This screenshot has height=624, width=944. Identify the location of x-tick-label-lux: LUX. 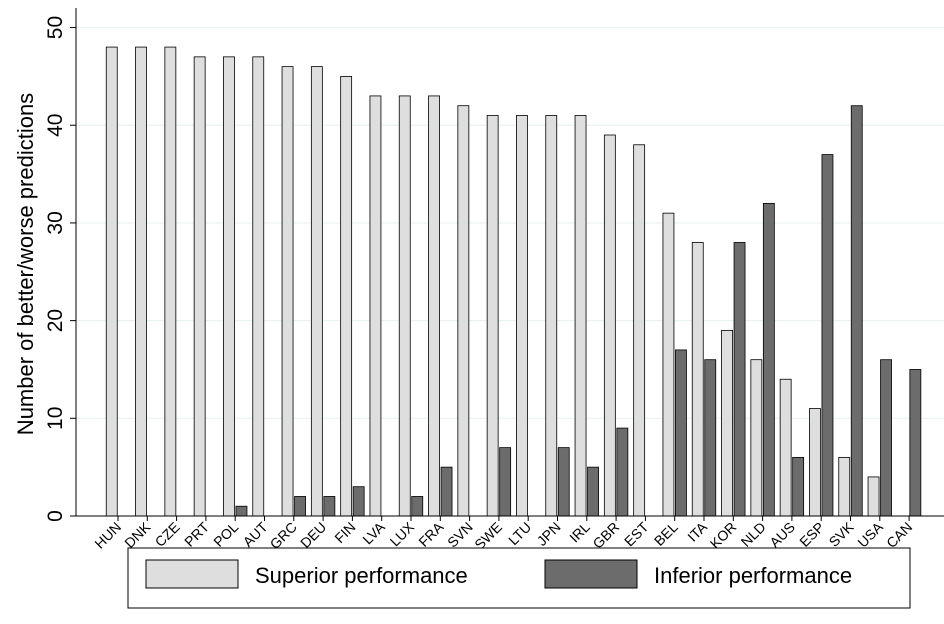
(402, 533).